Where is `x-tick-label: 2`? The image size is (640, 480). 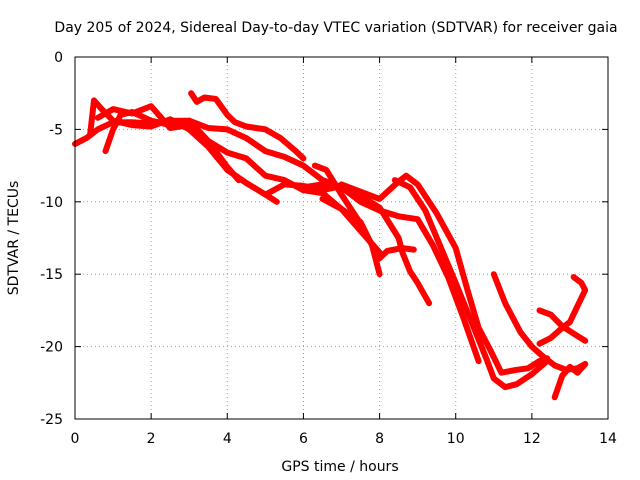 x-tick-label: 2 is located at coordinates (151, 439).